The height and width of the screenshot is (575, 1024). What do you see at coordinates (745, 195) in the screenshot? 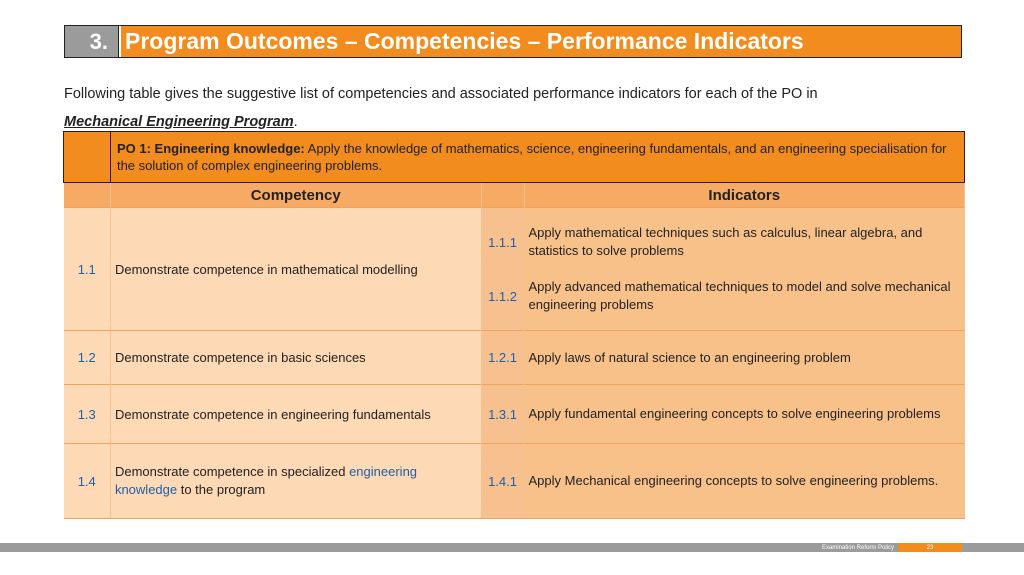
I see `indicators-header: Indicators` at bounding box center [745, 195].